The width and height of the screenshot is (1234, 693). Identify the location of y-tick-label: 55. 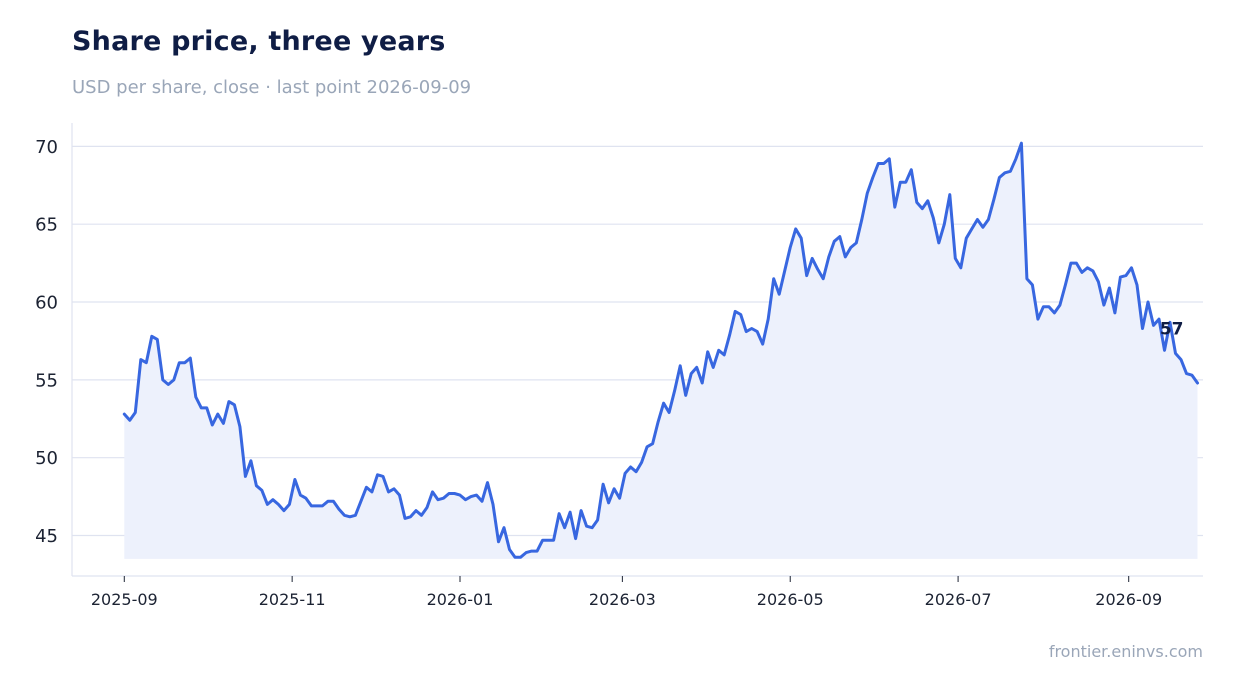
(46, 380).